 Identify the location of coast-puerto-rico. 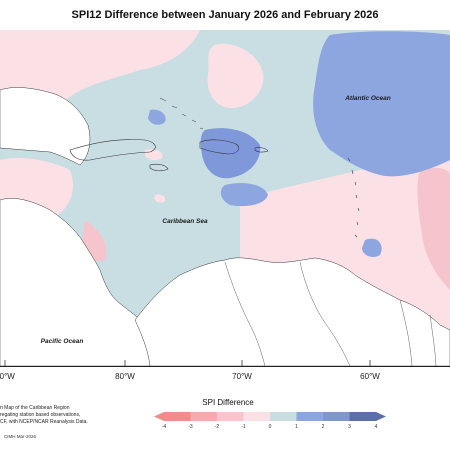
(261, 150).